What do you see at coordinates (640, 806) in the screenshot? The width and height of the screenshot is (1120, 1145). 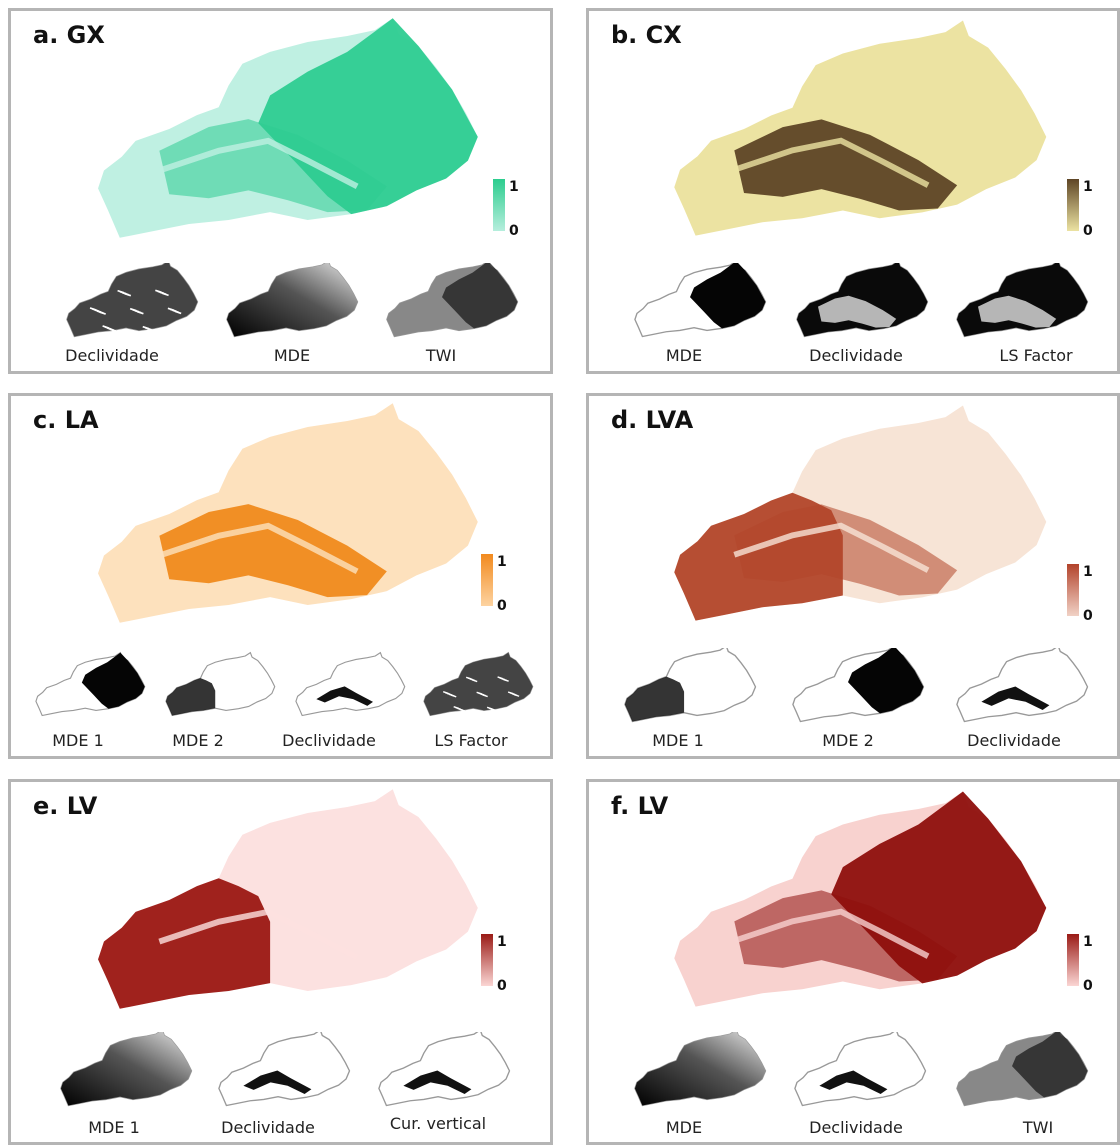 I see `panel-title: f. LV` at bounding box center [640, 806].